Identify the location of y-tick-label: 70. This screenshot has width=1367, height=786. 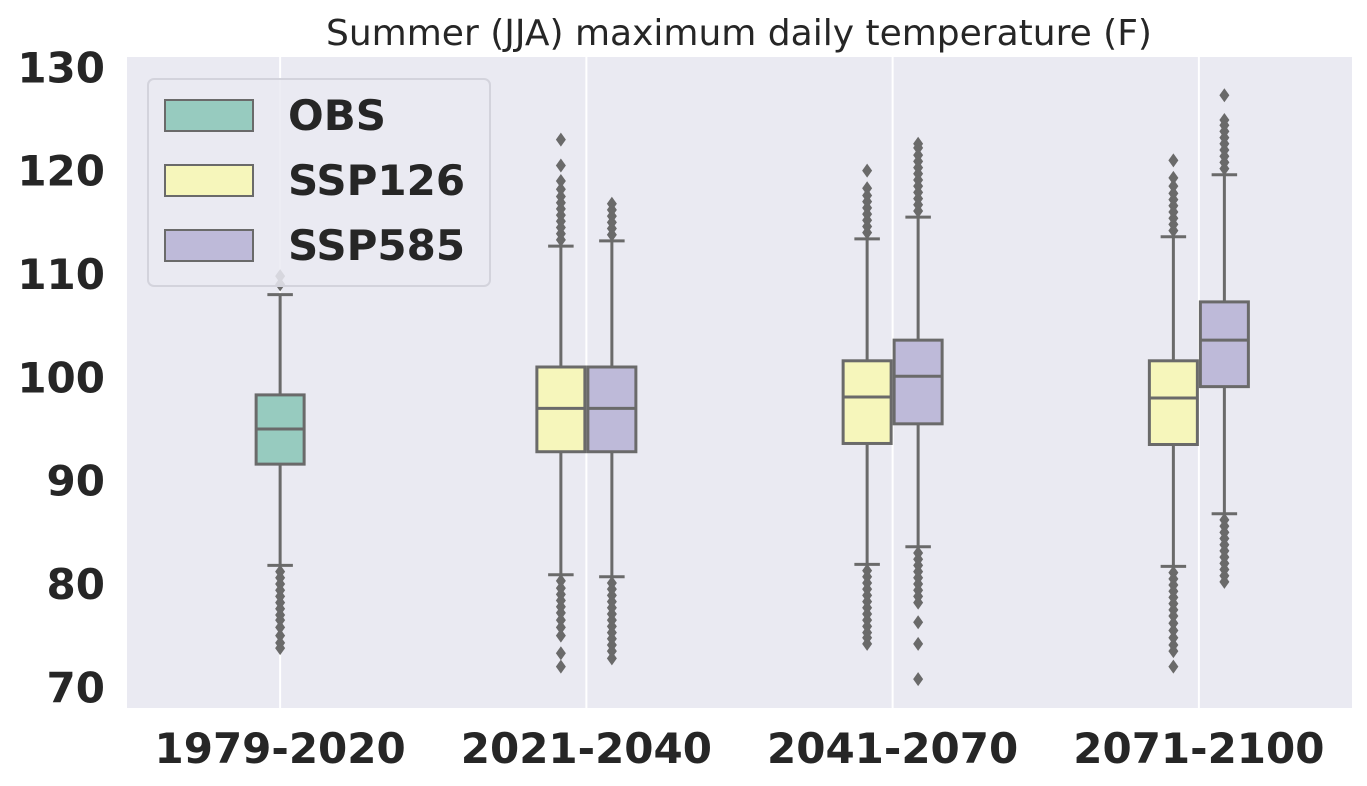
(76, 687).